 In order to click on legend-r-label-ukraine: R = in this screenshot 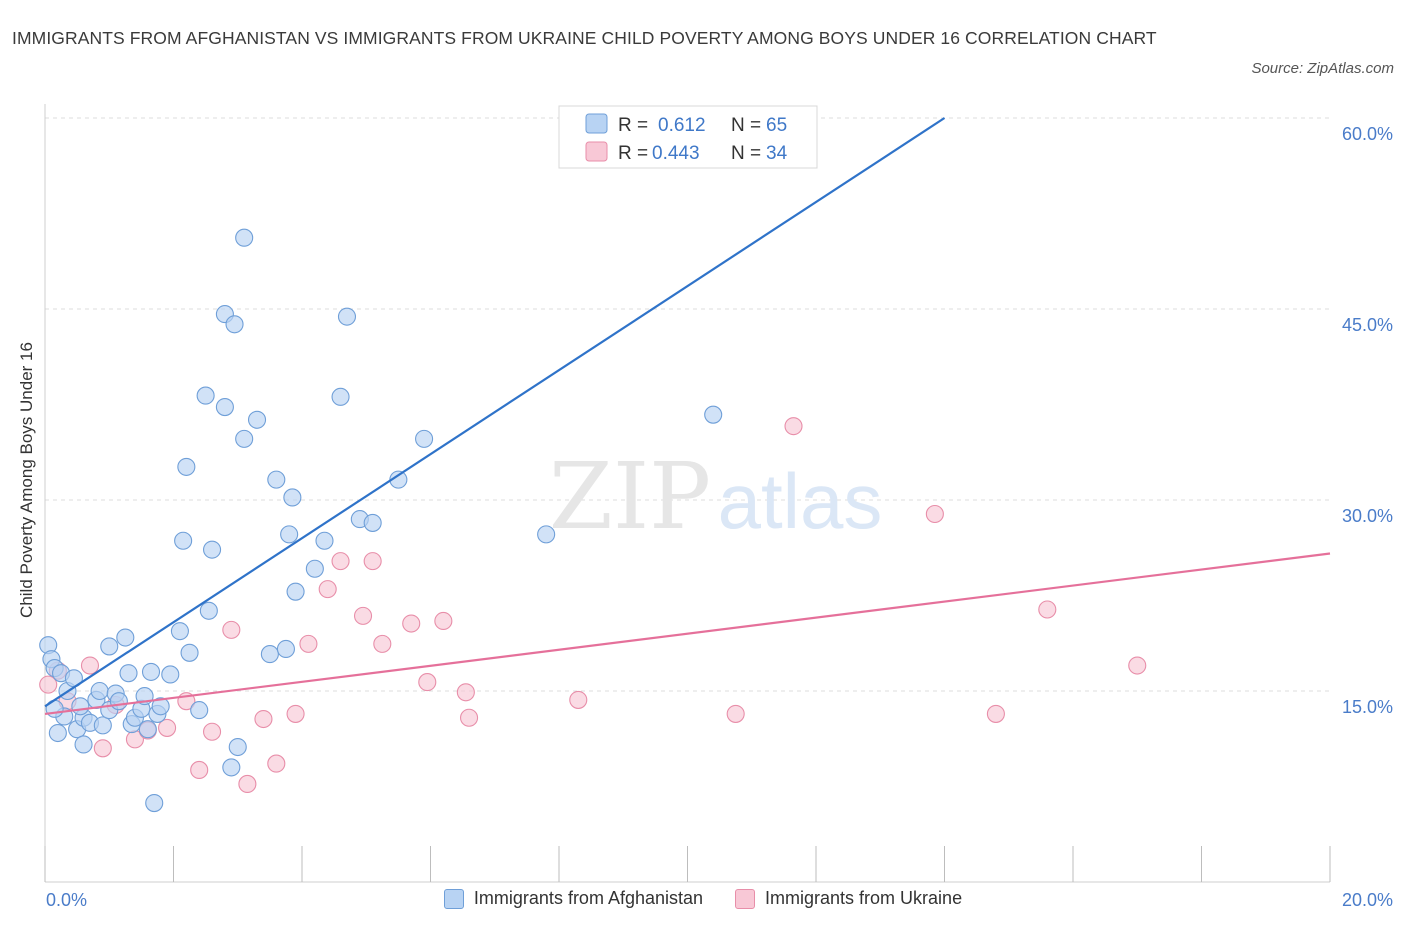, I will do `click(633, 153)`.